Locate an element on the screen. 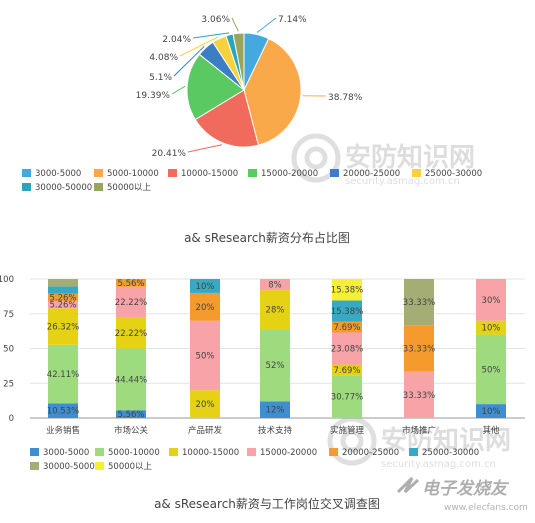 This screenshot has width=535, height=523. bar-label-2-3: 22.22% is located at coordinates (131, 334).